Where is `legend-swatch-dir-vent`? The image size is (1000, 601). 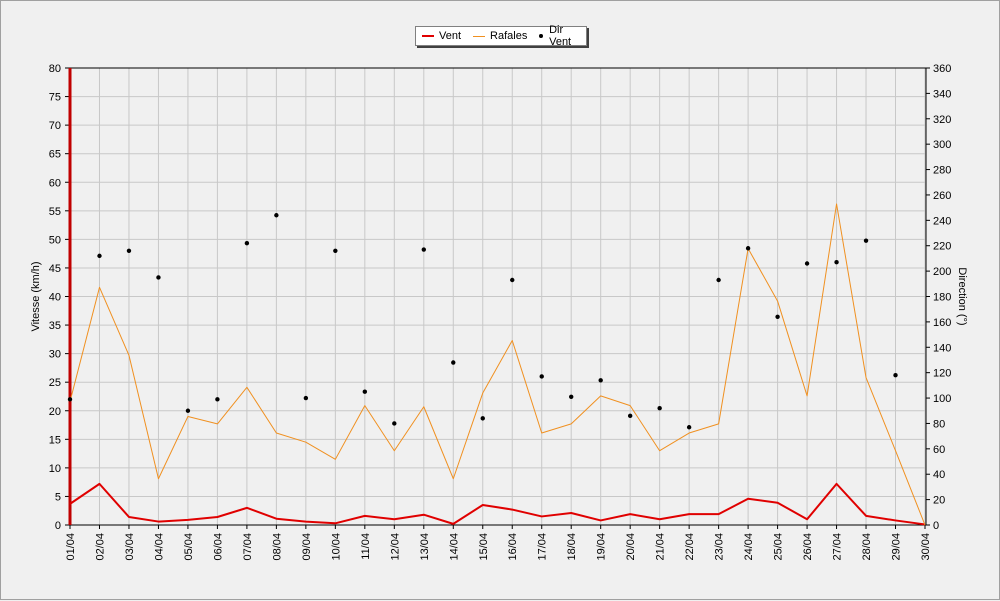 legend-swatch-dir-vent is located at coordinates (541, 36).